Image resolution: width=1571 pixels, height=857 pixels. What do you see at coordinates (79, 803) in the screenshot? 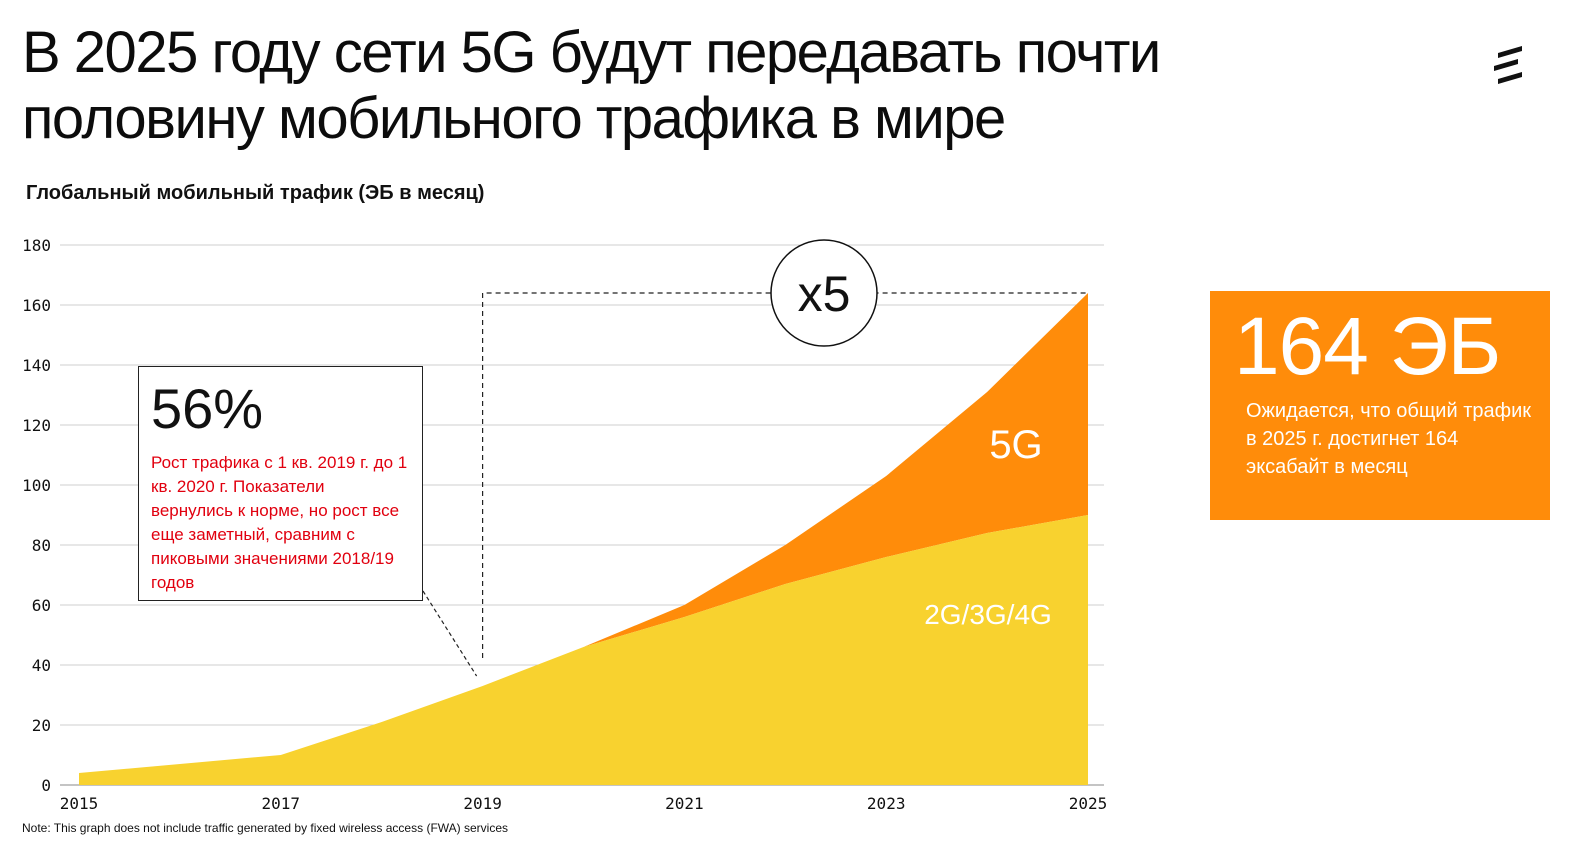
I see `x-tick-label: 2015` at bounding box center [79, 803].